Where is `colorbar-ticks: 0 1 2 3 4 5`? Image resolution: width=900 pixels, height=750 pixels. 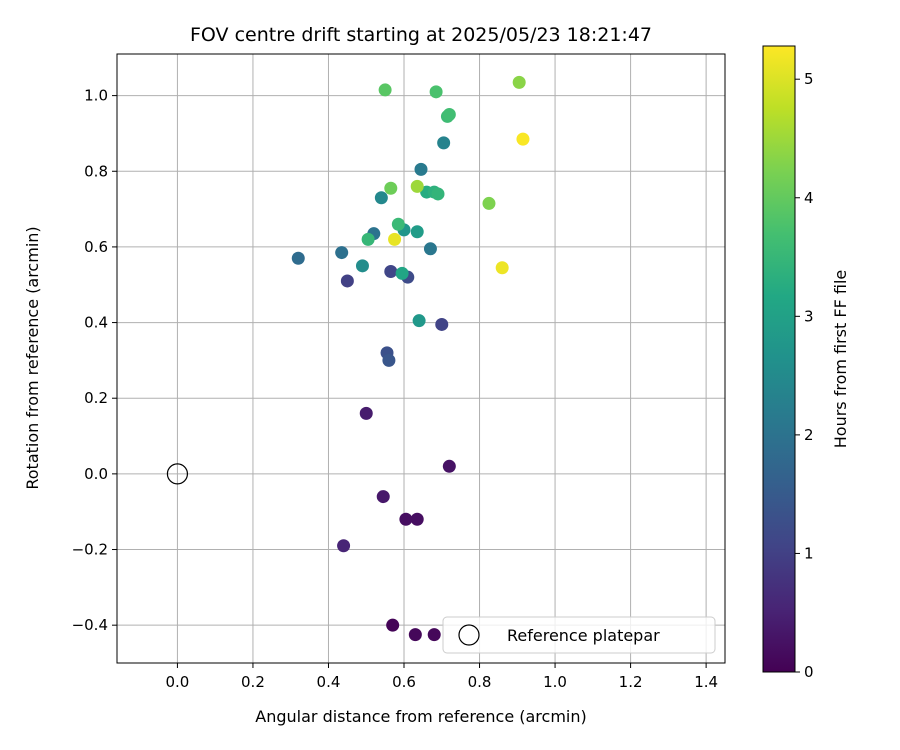
colorbar-ticks: 0 1 2 3 4 5 is located at coordinates (804, 375).